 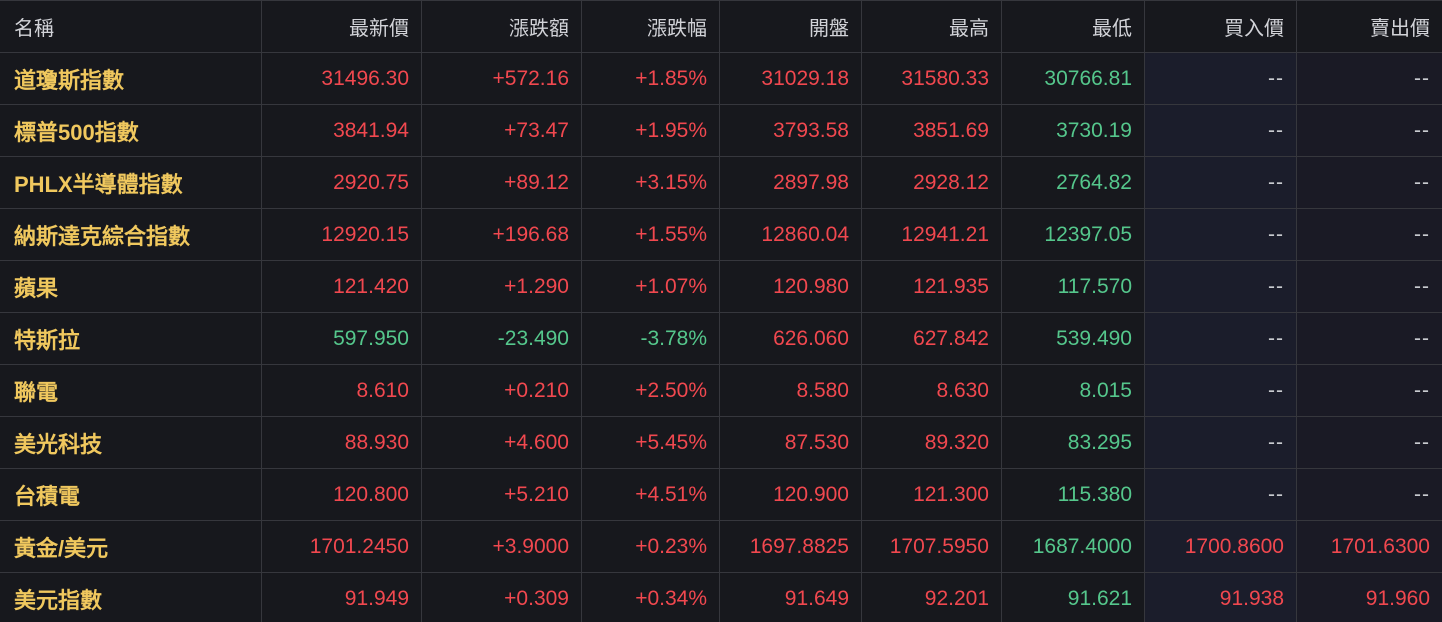 What do you see at coordinates (502, 27) in the screenshot?
I see `column-header-change-amount: 漲跌額` at bounding box center [502, 27].